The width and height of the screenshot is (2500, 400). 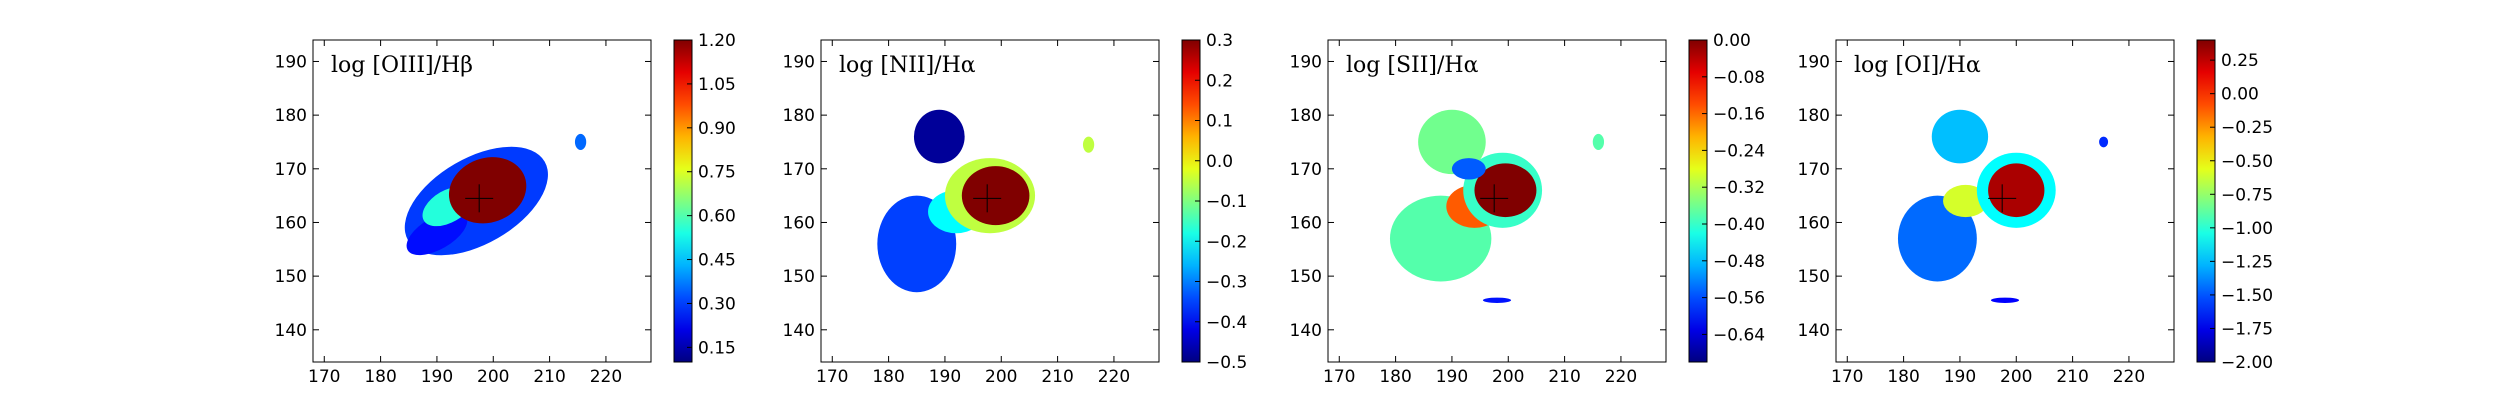 What do you see at coordinates (717, 85) in the screenshot?
I see `colorbar-tick-label: 1.05` at bounding box center [717, 85].